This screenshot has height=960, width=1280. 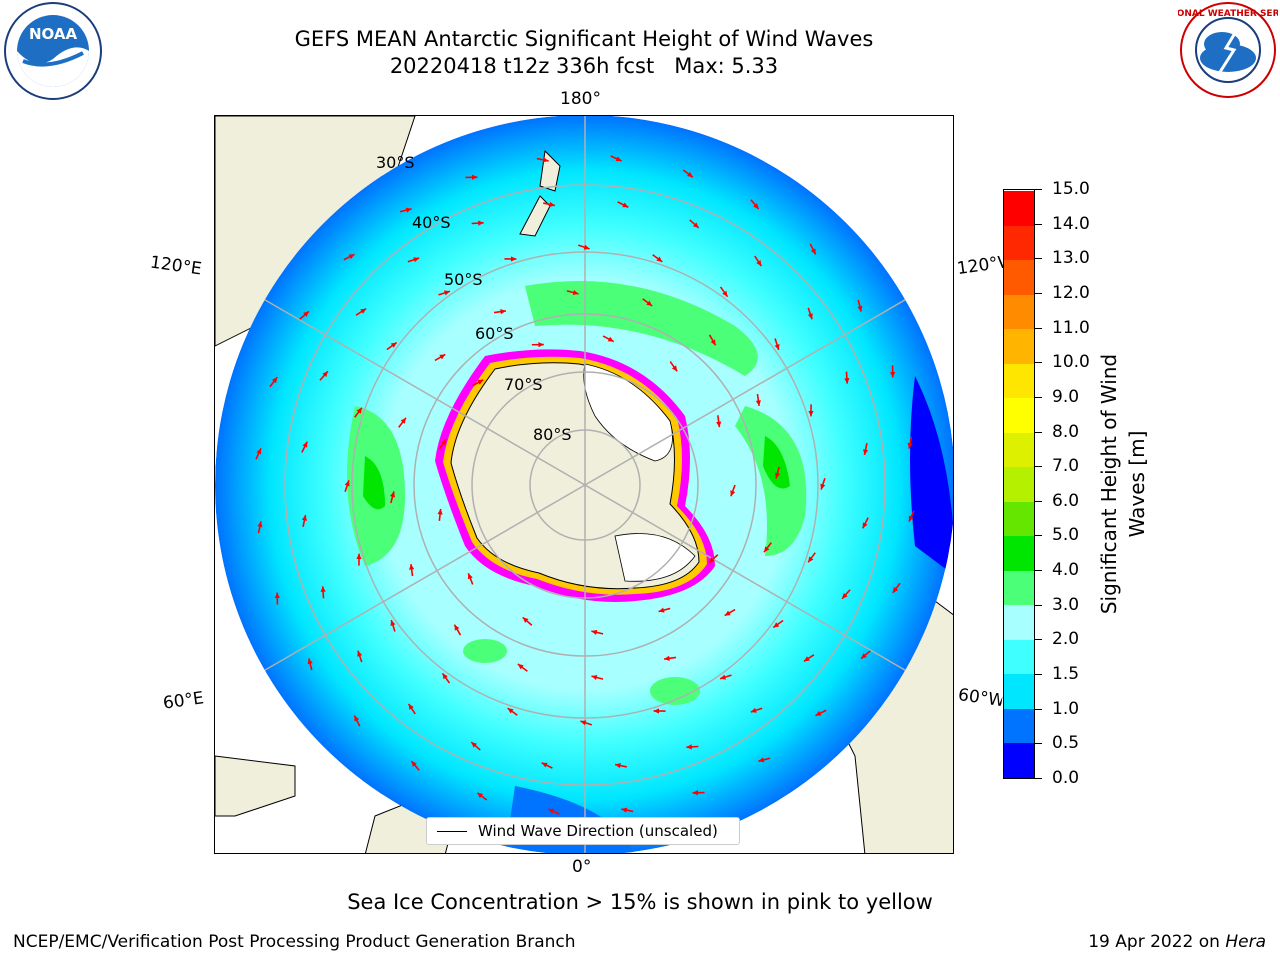 I want to click on map-legend: Wind Wave Direction (unscaled), so click(x=583, y=831).